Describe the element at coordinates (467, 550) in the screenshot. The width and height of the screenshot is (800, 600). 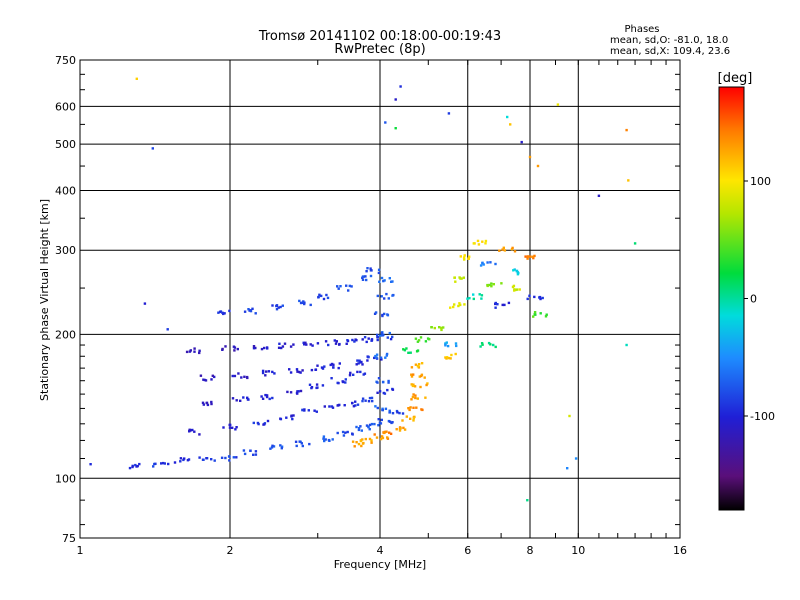
I see `x-tick-label: 6` at that location.